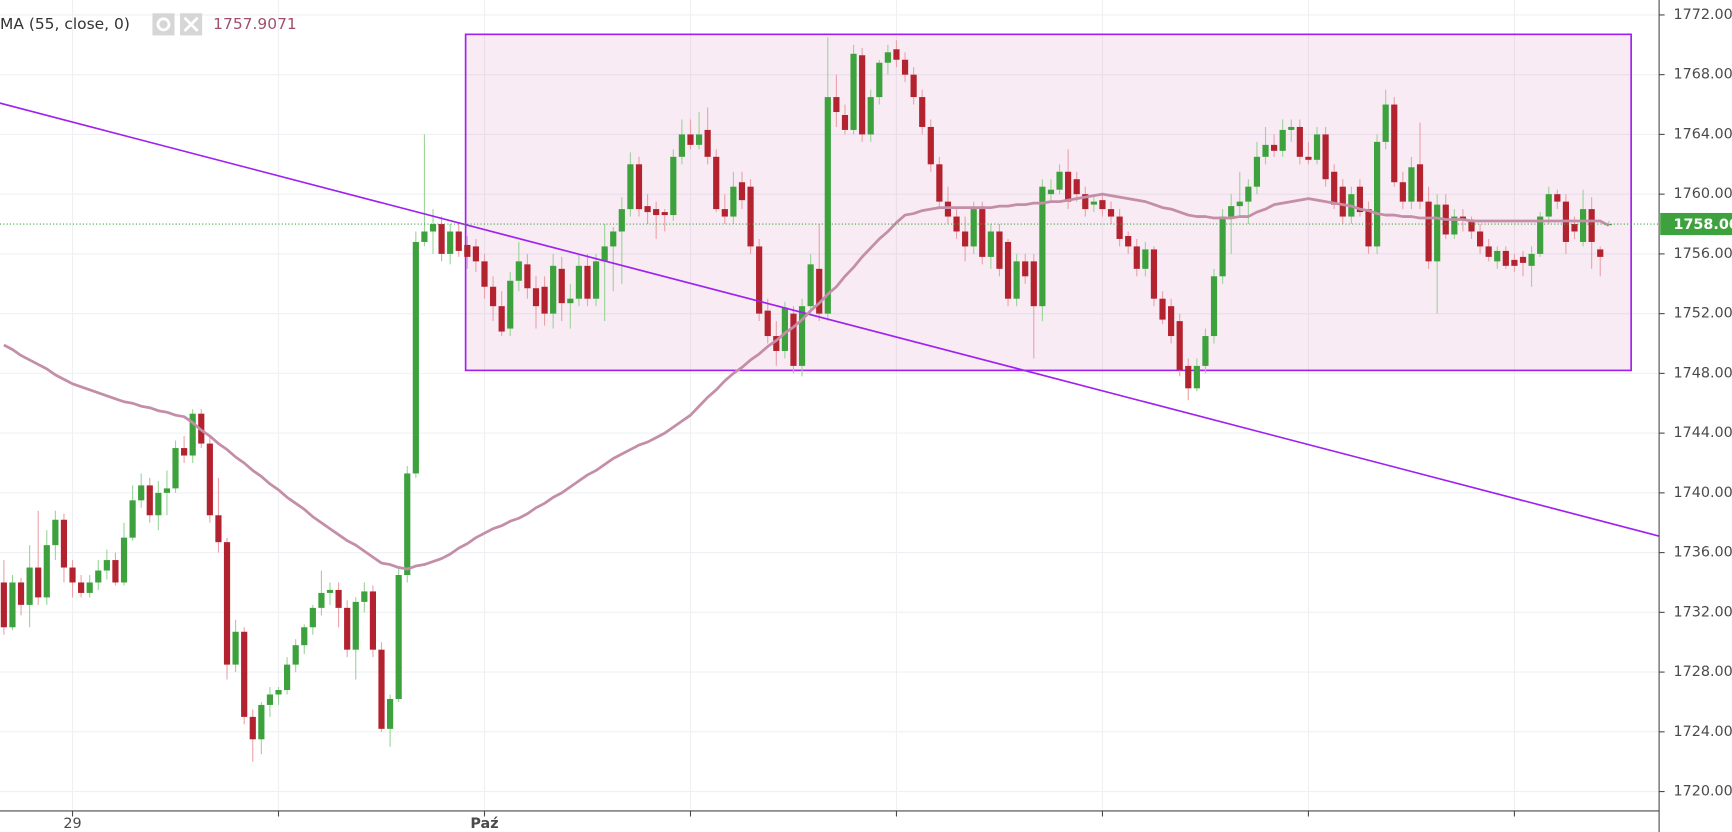  I want to click on legend-ma-name: MA (55, close, 0), so click(65, 24).